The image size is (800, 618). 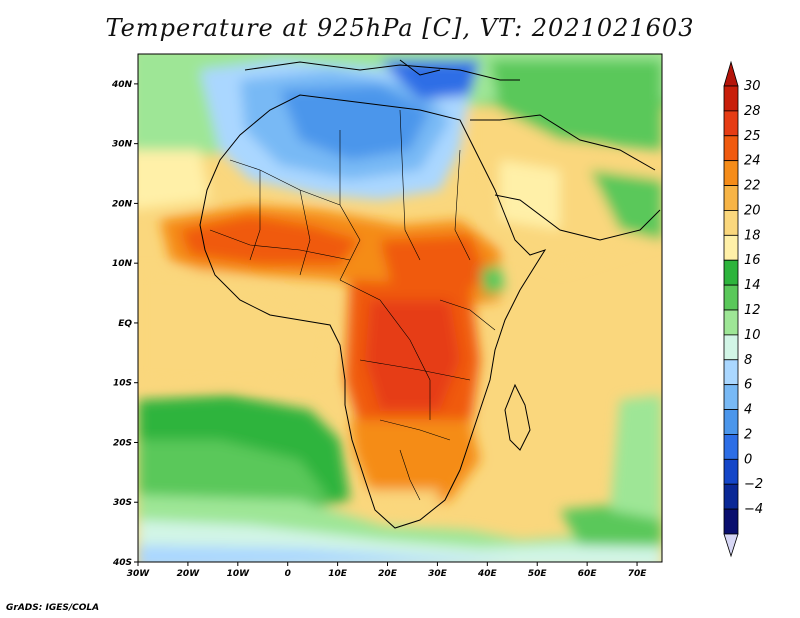 I want to click on y-tick-label: 10S, so click(x=122, y=384).